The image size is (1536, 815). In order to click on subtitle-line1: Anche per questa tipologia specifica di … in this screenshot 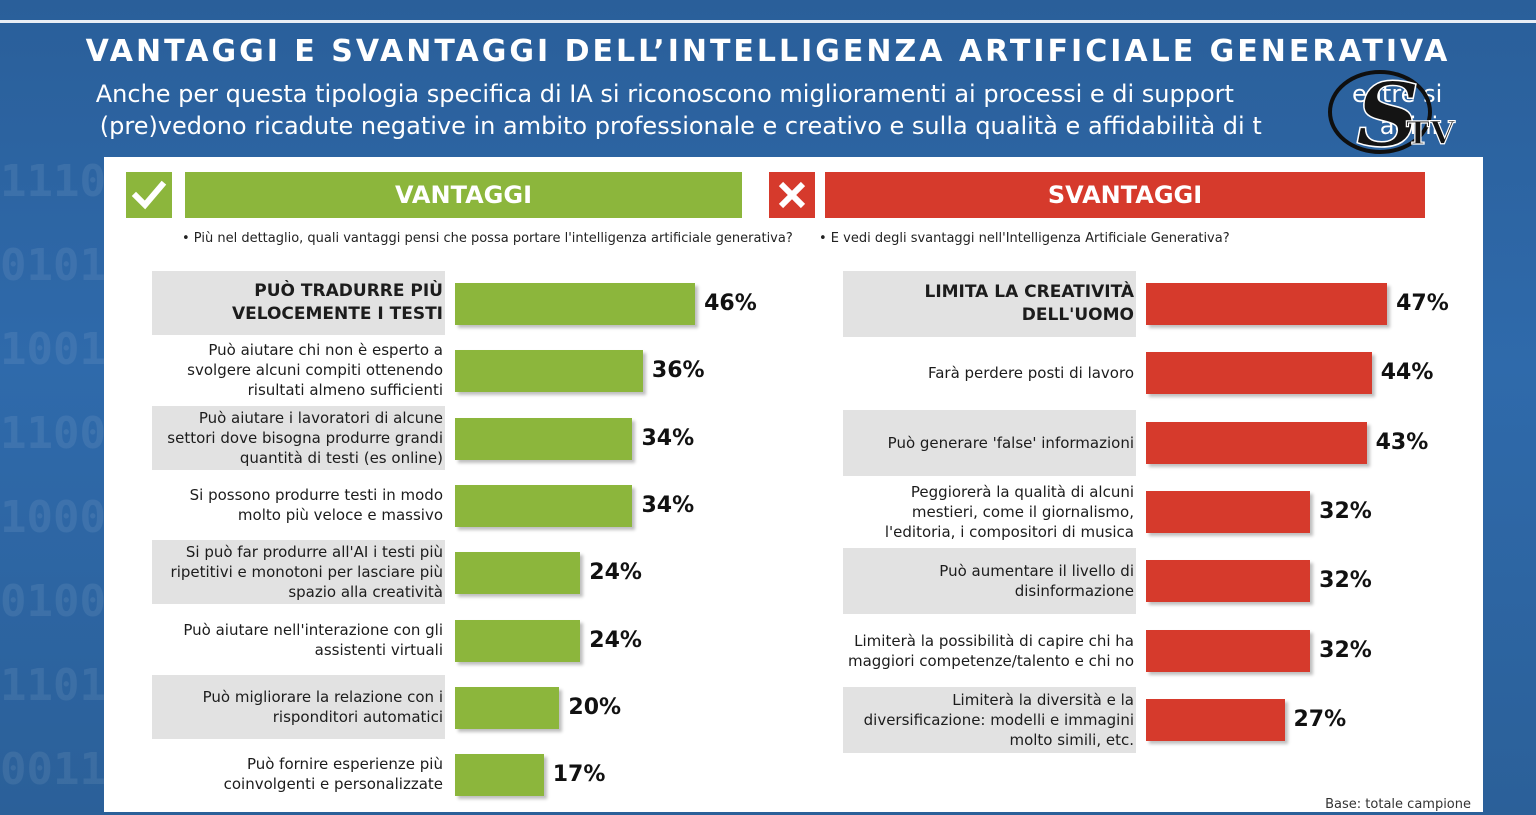, I will do `click(664, 94)`.